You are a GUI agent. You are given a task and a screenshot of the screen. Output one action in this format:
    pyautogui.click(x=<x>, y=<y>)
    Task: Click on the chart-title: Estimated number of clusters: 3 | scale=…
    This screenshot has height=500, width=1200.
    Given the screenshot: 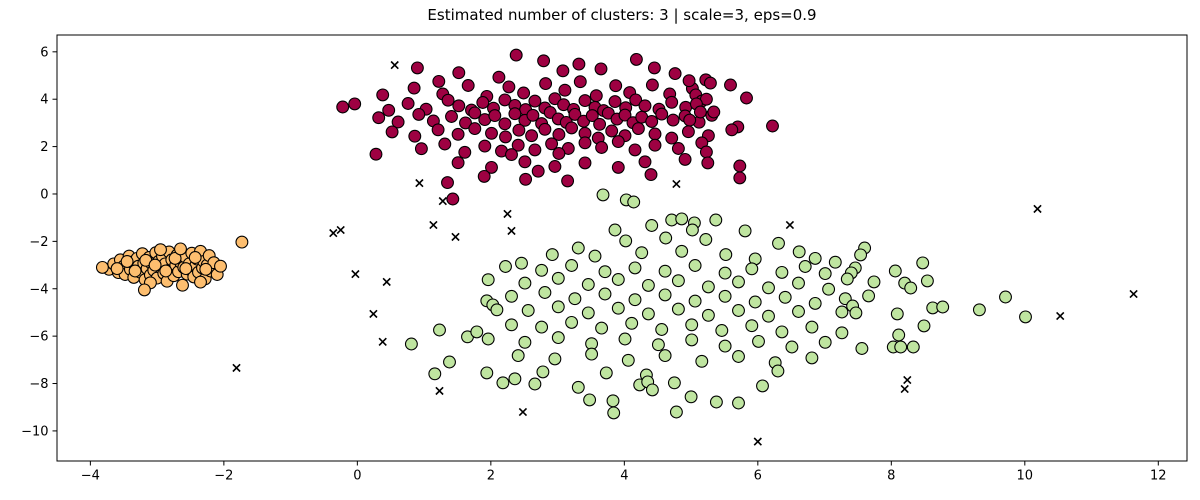 What is the action you would take?
    pyautogui.click(x=622, y=15)
    